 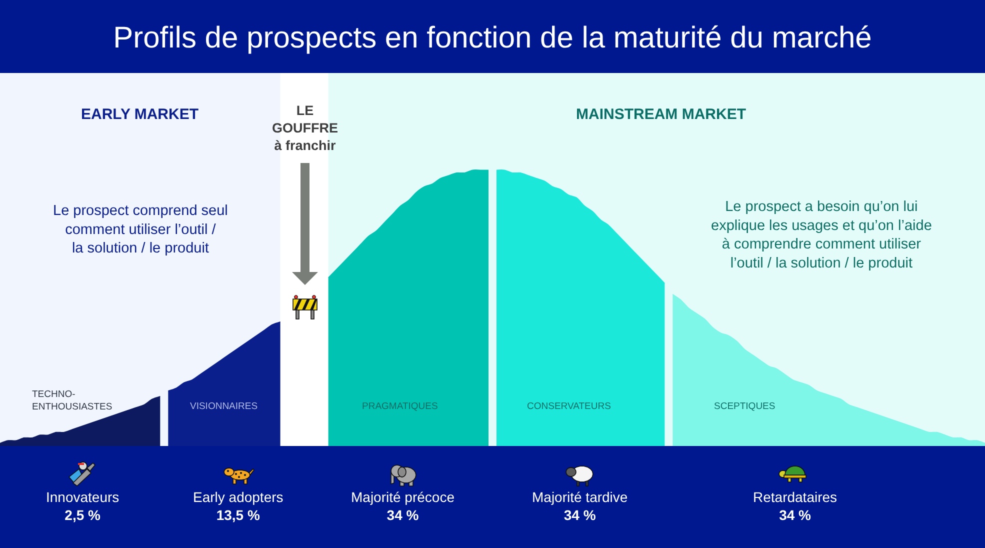 What do you see at coordinates (745, 406) in the screenshot?
I see `series-label: SCEPTIQUES` at bounding box center [745, 406].